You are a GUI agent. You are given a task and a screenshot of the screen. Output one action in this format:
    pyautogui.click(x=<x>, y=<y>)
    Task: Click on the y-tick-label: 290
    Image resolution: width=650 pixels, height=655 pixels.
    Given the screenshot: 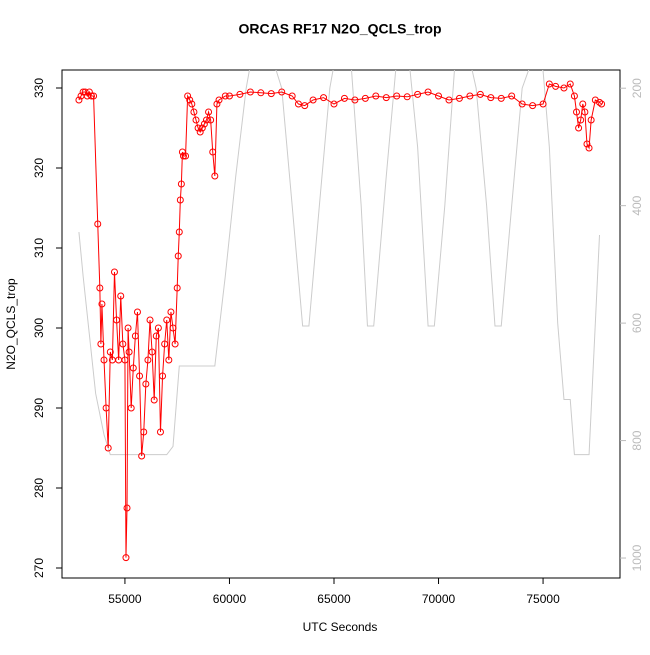 What is the action you would take?
    pyautogui.click(x=39, y=408)
    